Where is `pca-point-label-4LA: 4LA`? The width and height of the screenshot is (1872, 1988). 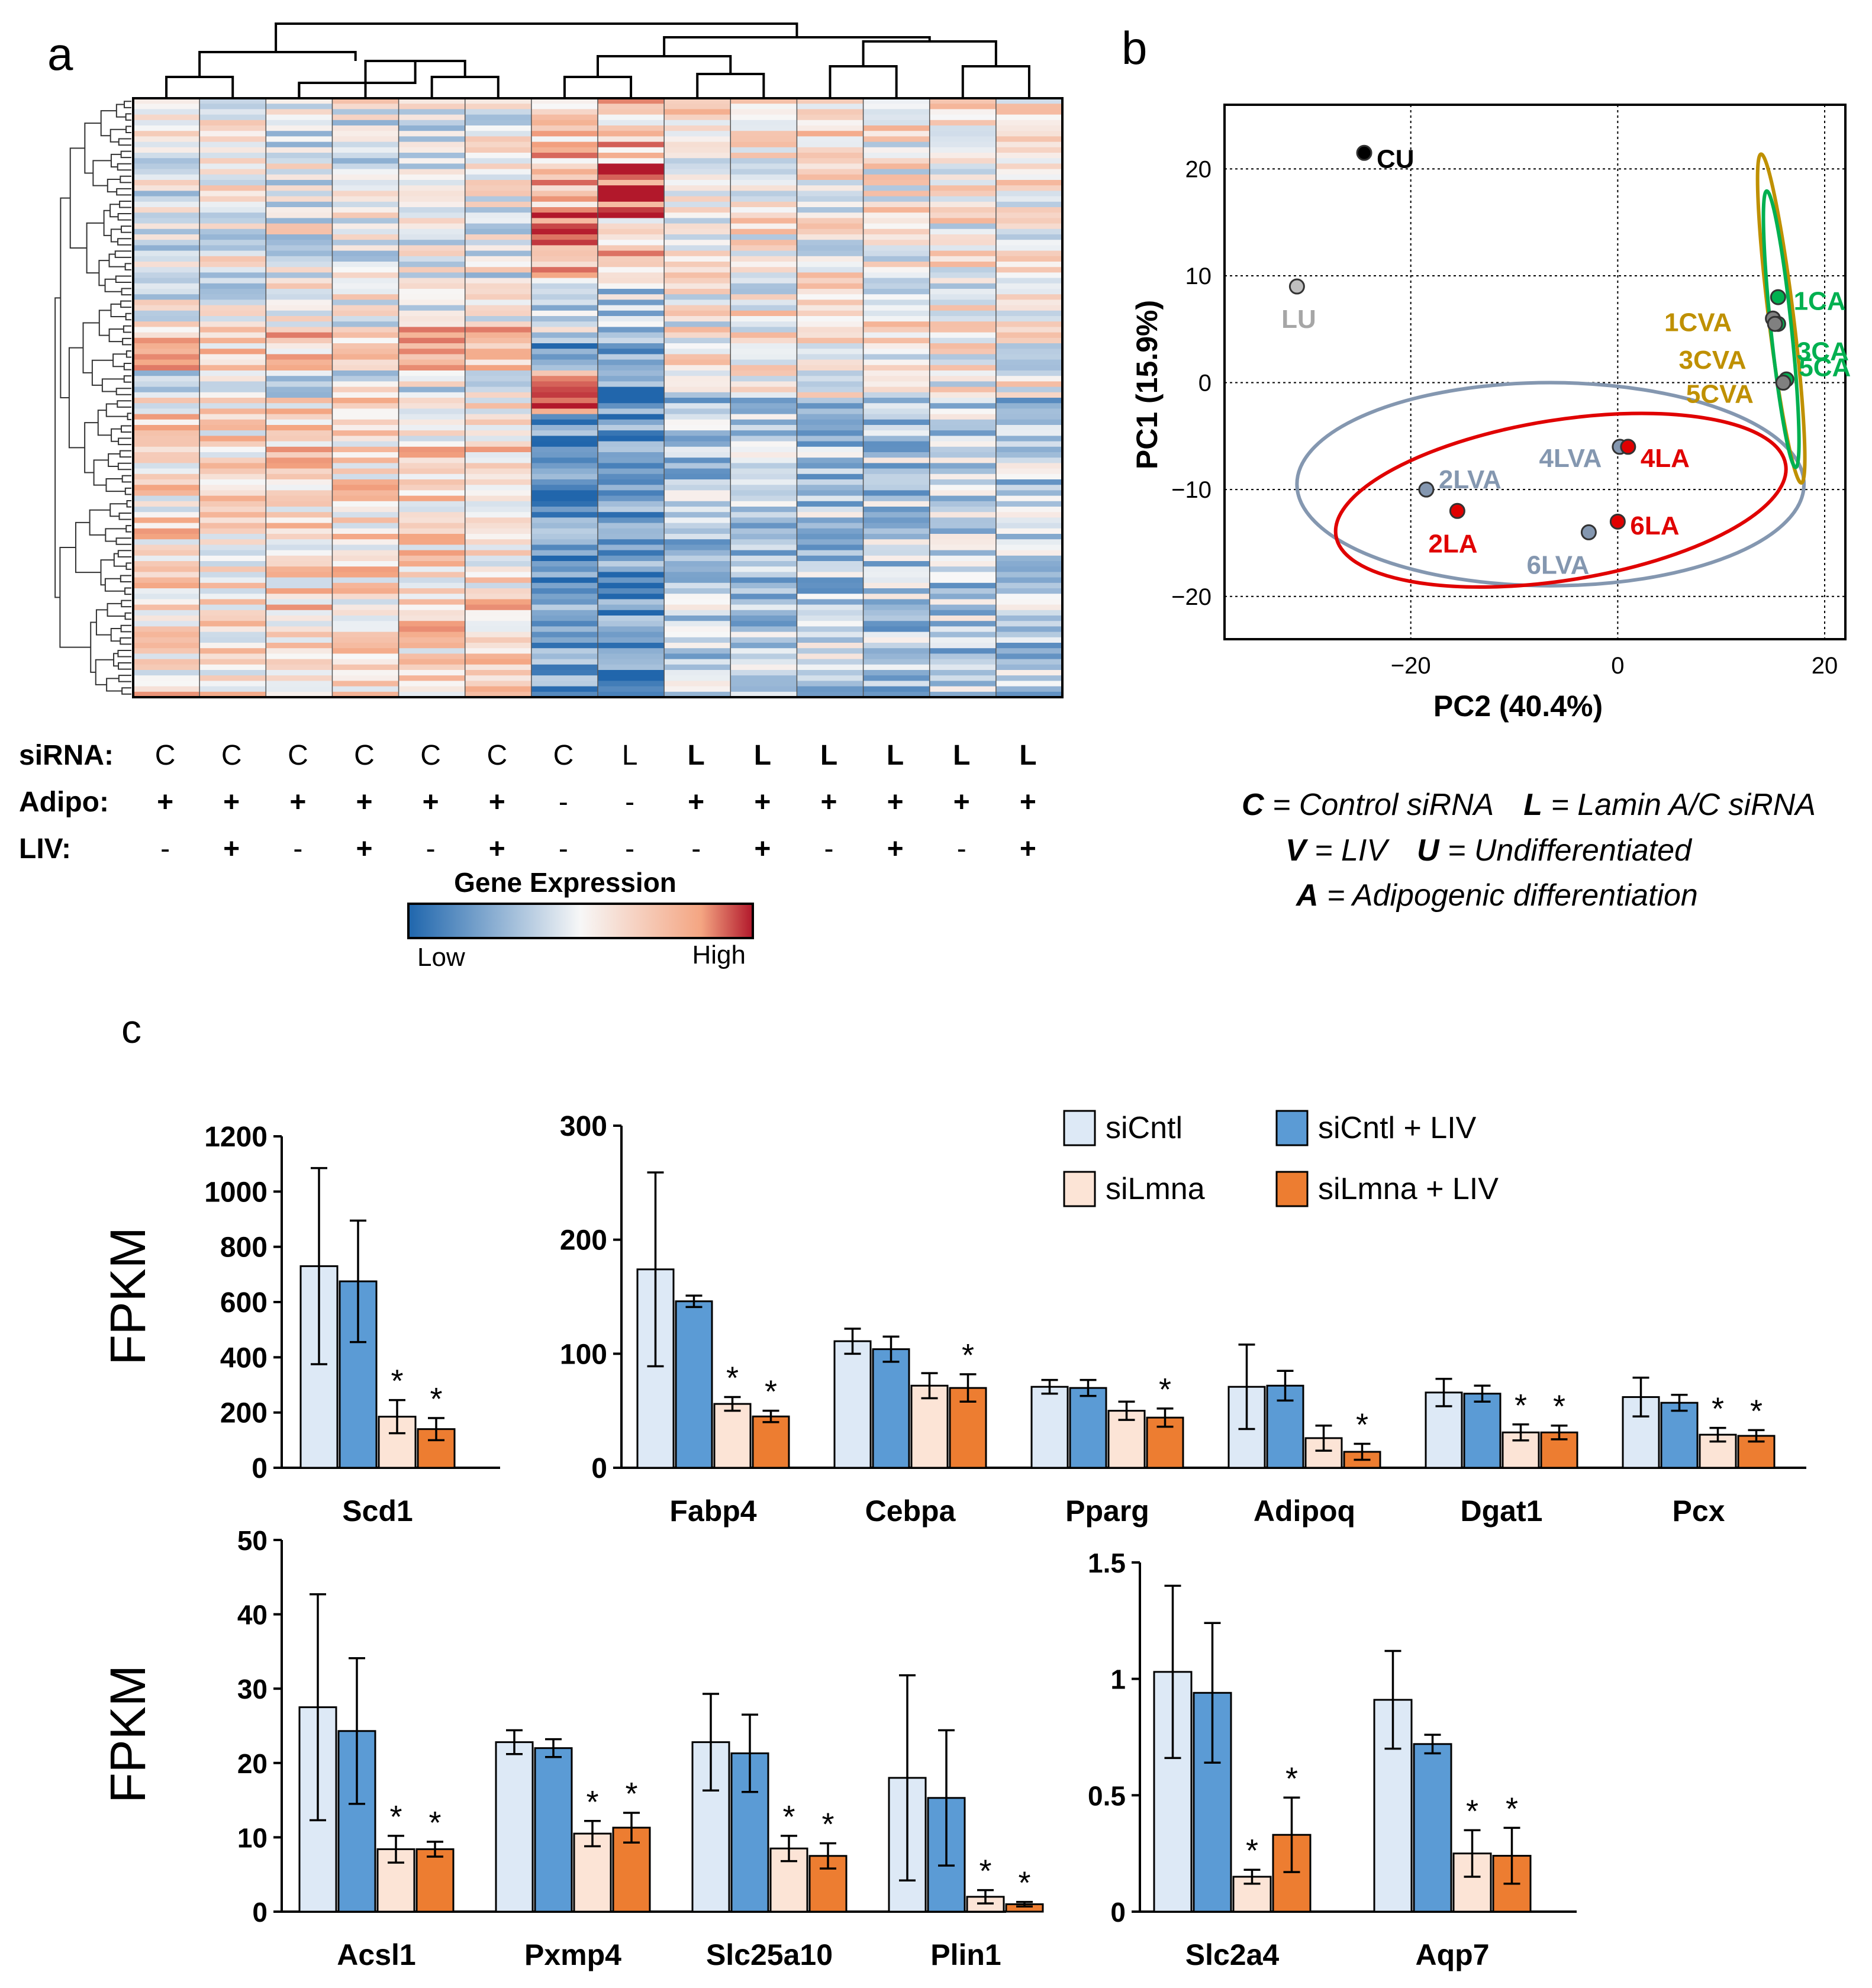 pca-point-label-4LA: 4LA is located at coordinates (1665, 458).